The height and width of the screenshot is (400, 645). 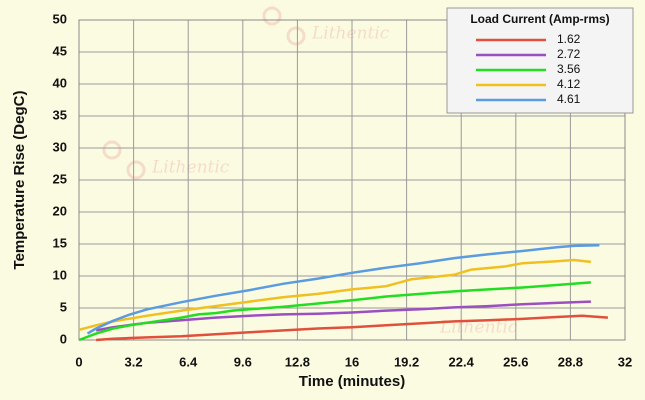 I want to click on y-tick-label: 0, so click(x=63, y=338).